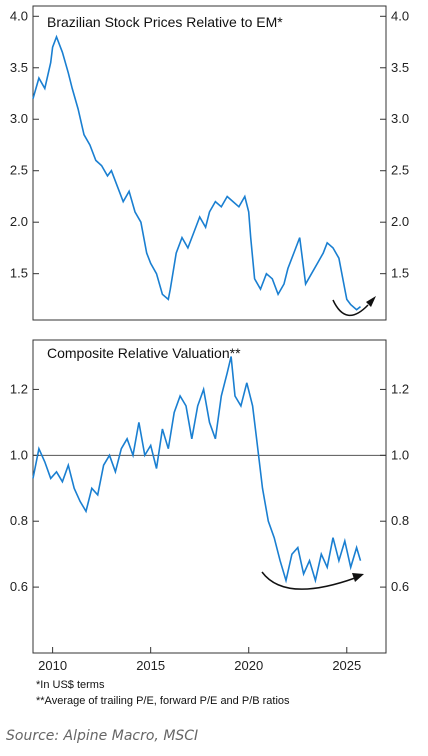  What do you see at coordinates (102, 736) in the screenshot?
I see `source-text: Source: Alpine Macro, MSCI` at bounding box center [102, 736].